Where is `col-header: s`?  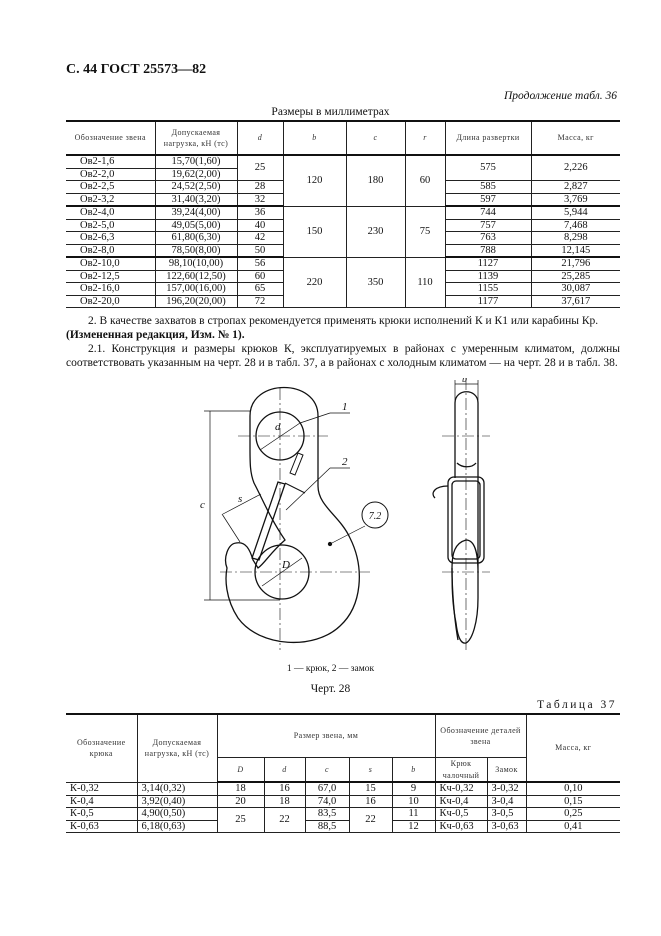 col-header: s is located at coordinates (370, 770).